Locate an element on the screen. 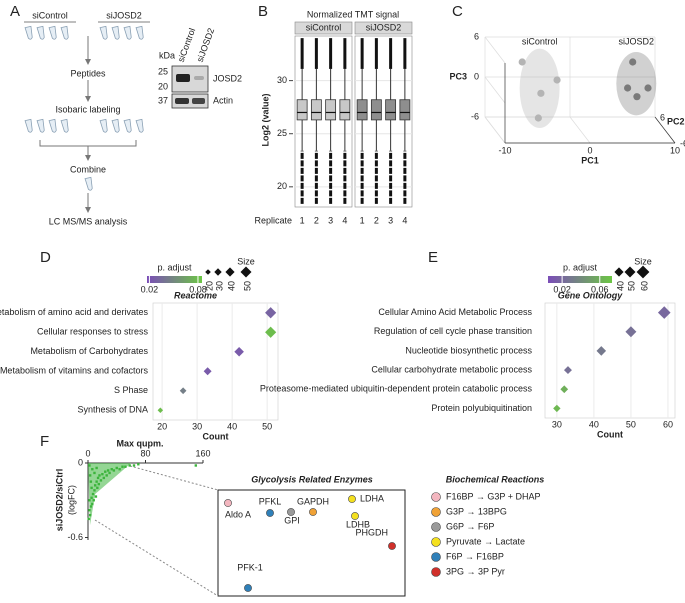 The height and width of the screenshot is (603, 685). z-tick-label: 6 is located at coordinates (476, 36).